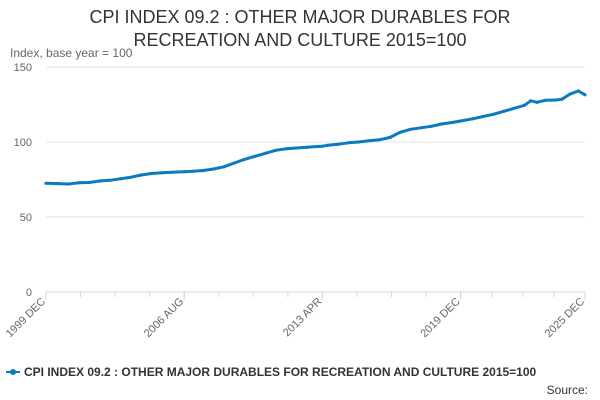 This screenshot has width=600, height=400. What do you see at coordinates (23, 143) in the screenshot?
I see `y-tick-label: 100` at bounding box center [23, 143].